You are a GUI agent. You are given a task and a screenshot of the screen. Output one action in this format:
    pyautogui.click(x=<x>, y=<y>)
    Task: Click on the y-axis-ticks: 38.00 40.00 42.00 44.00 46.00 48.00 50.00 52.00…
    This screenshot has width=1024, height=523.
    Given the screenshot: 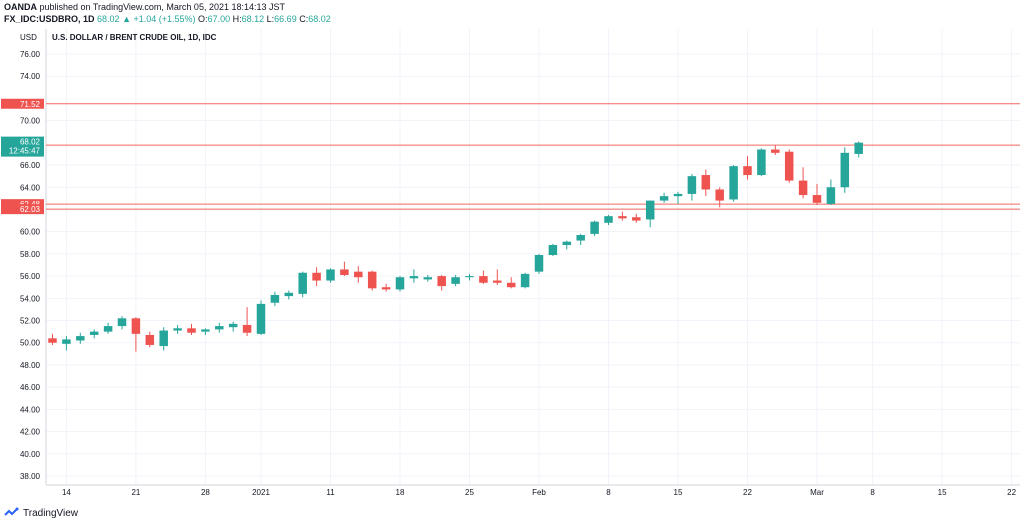 What is the action you would take?
    pyautogui.click(x=30, y=265)
    